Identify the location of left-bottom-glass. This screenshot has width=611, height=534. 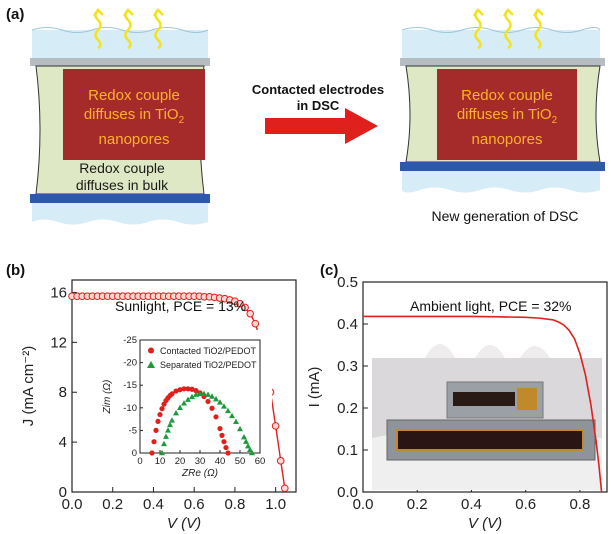
(120, 214).